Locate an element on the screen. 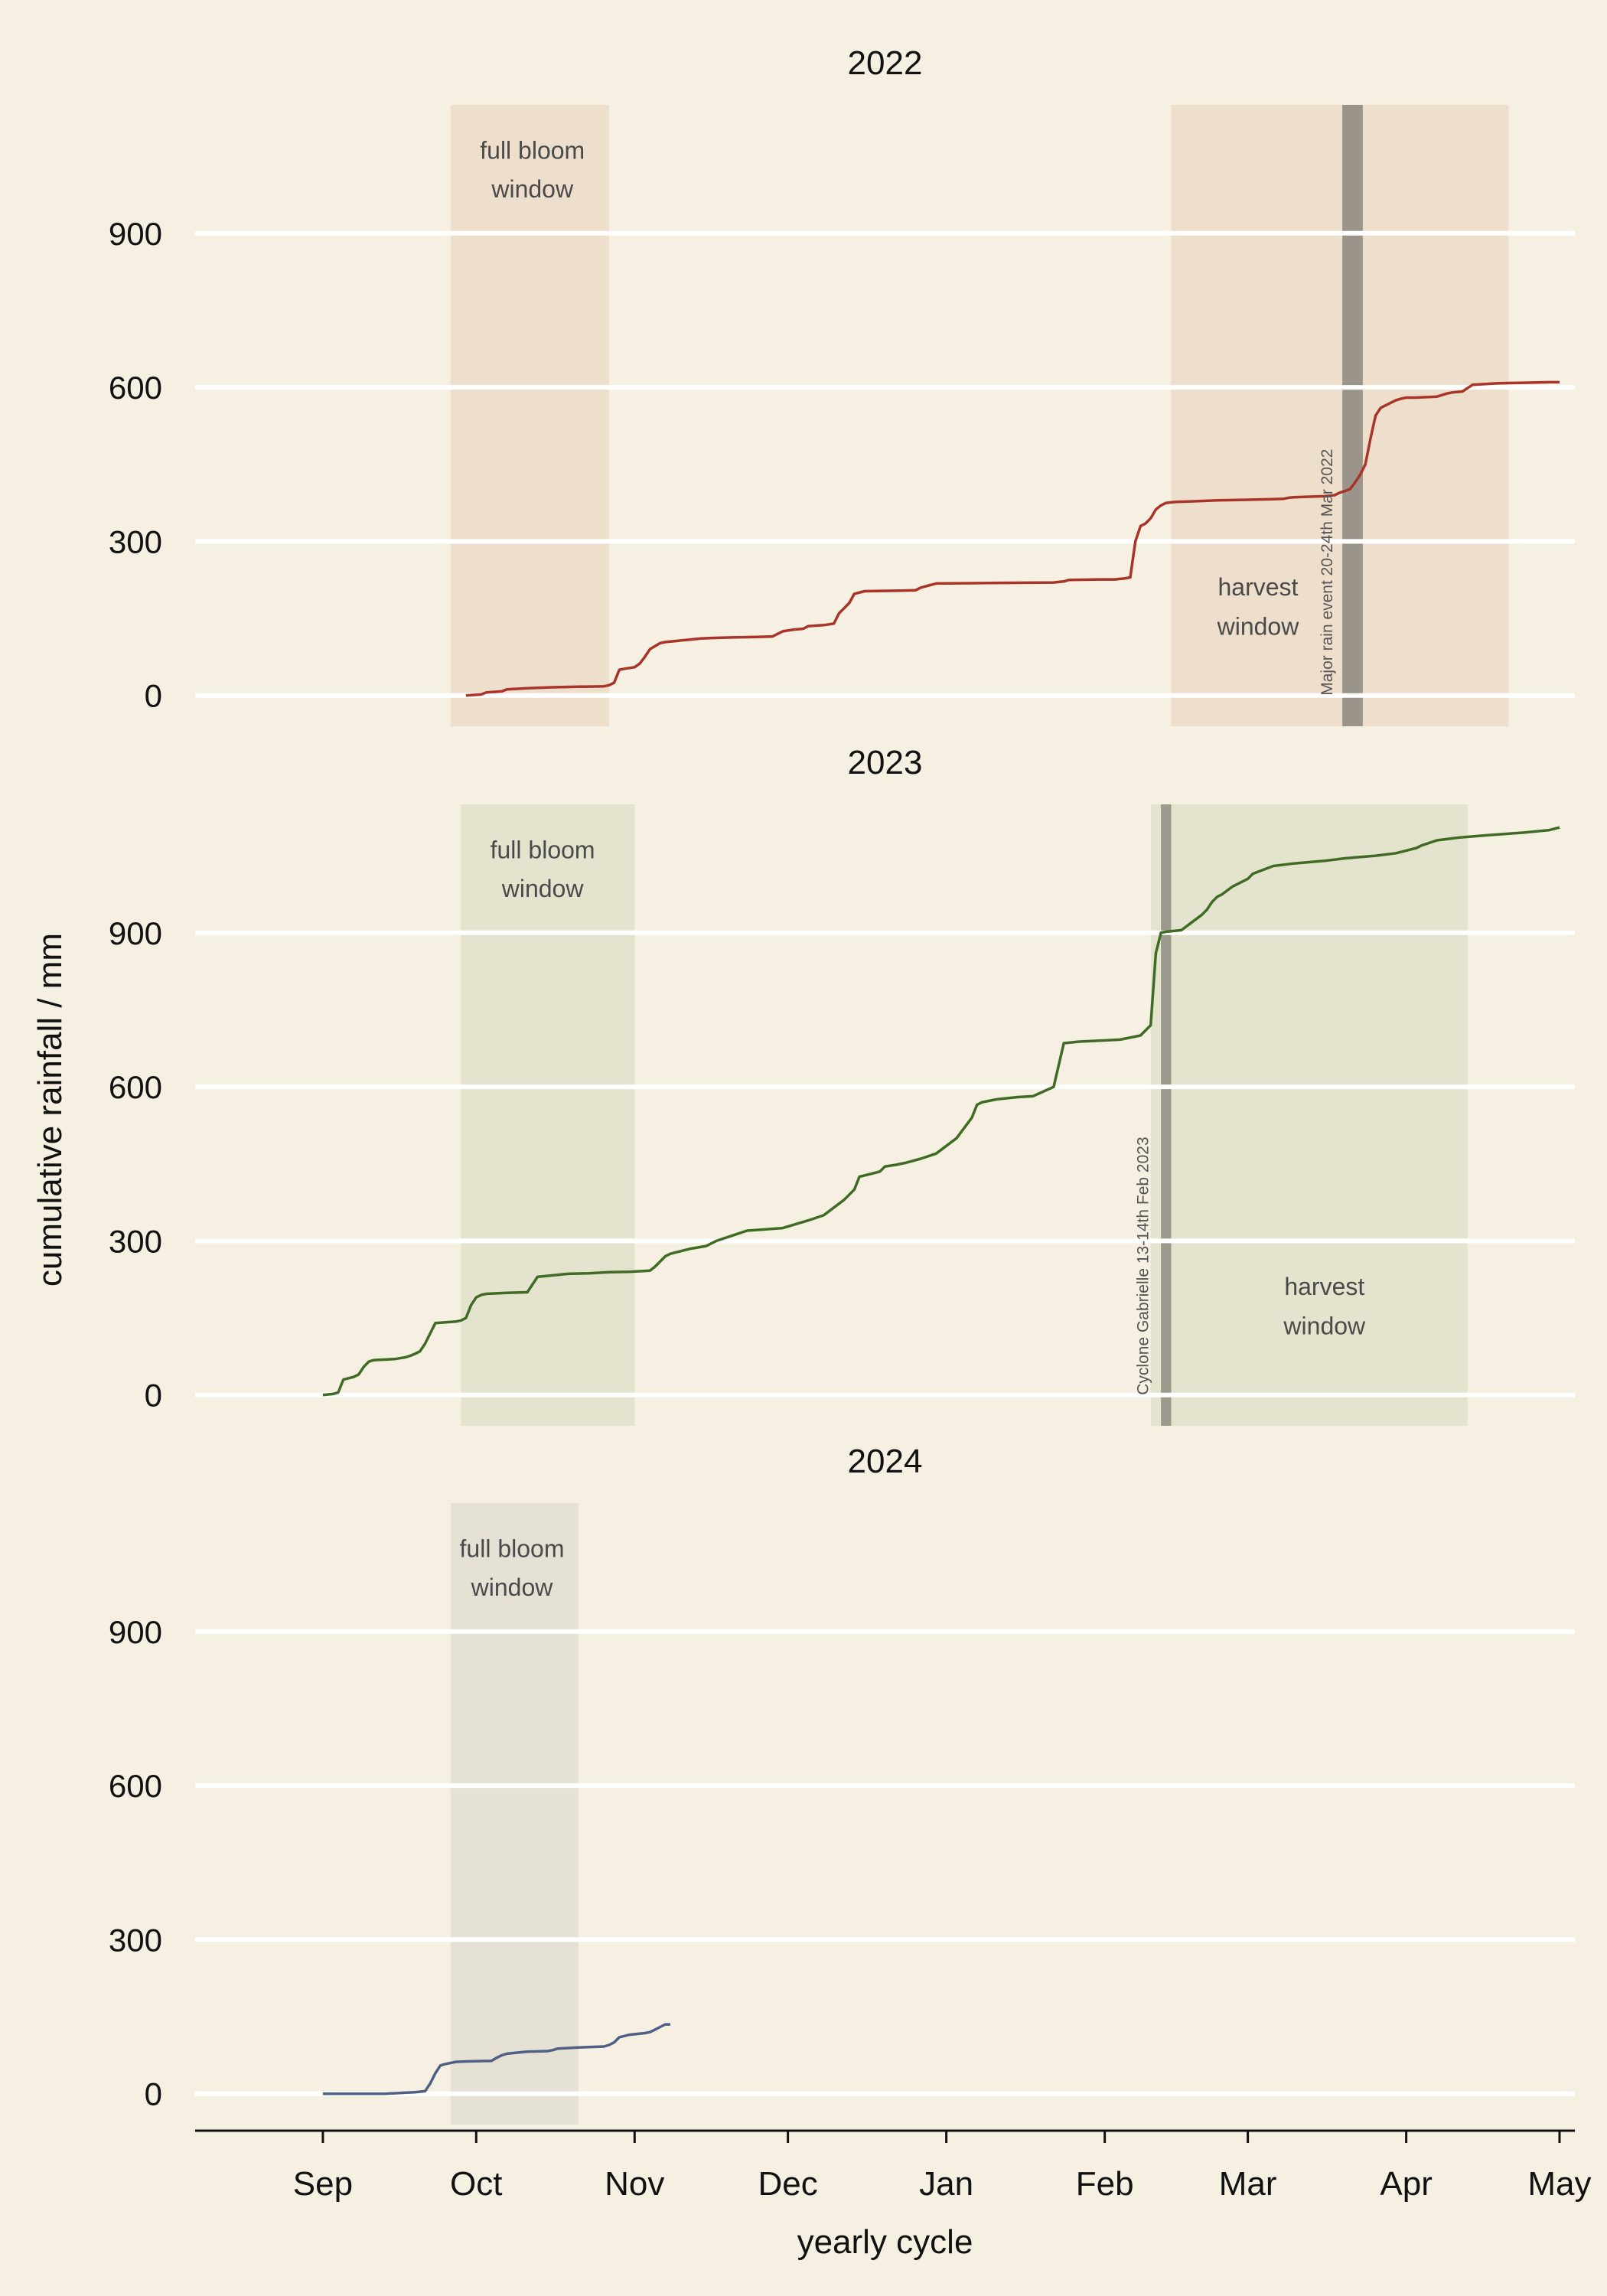  x-tick-label: Apr is located at coordinates (1406, 2184).